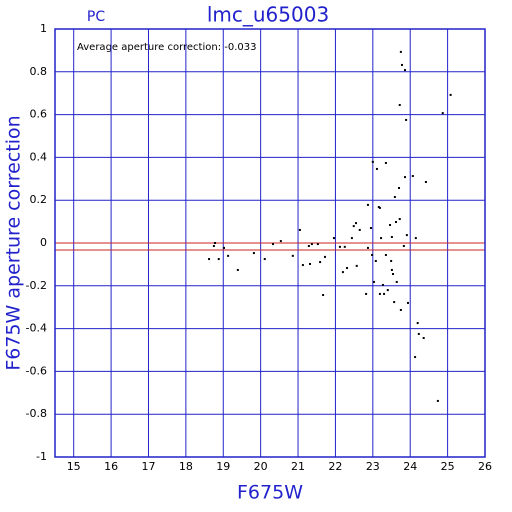 The image size is (512, 512). Describe the element at coordinates (36, 370) in the screenshot. I see `y-tick-label: -0.6` at that location.